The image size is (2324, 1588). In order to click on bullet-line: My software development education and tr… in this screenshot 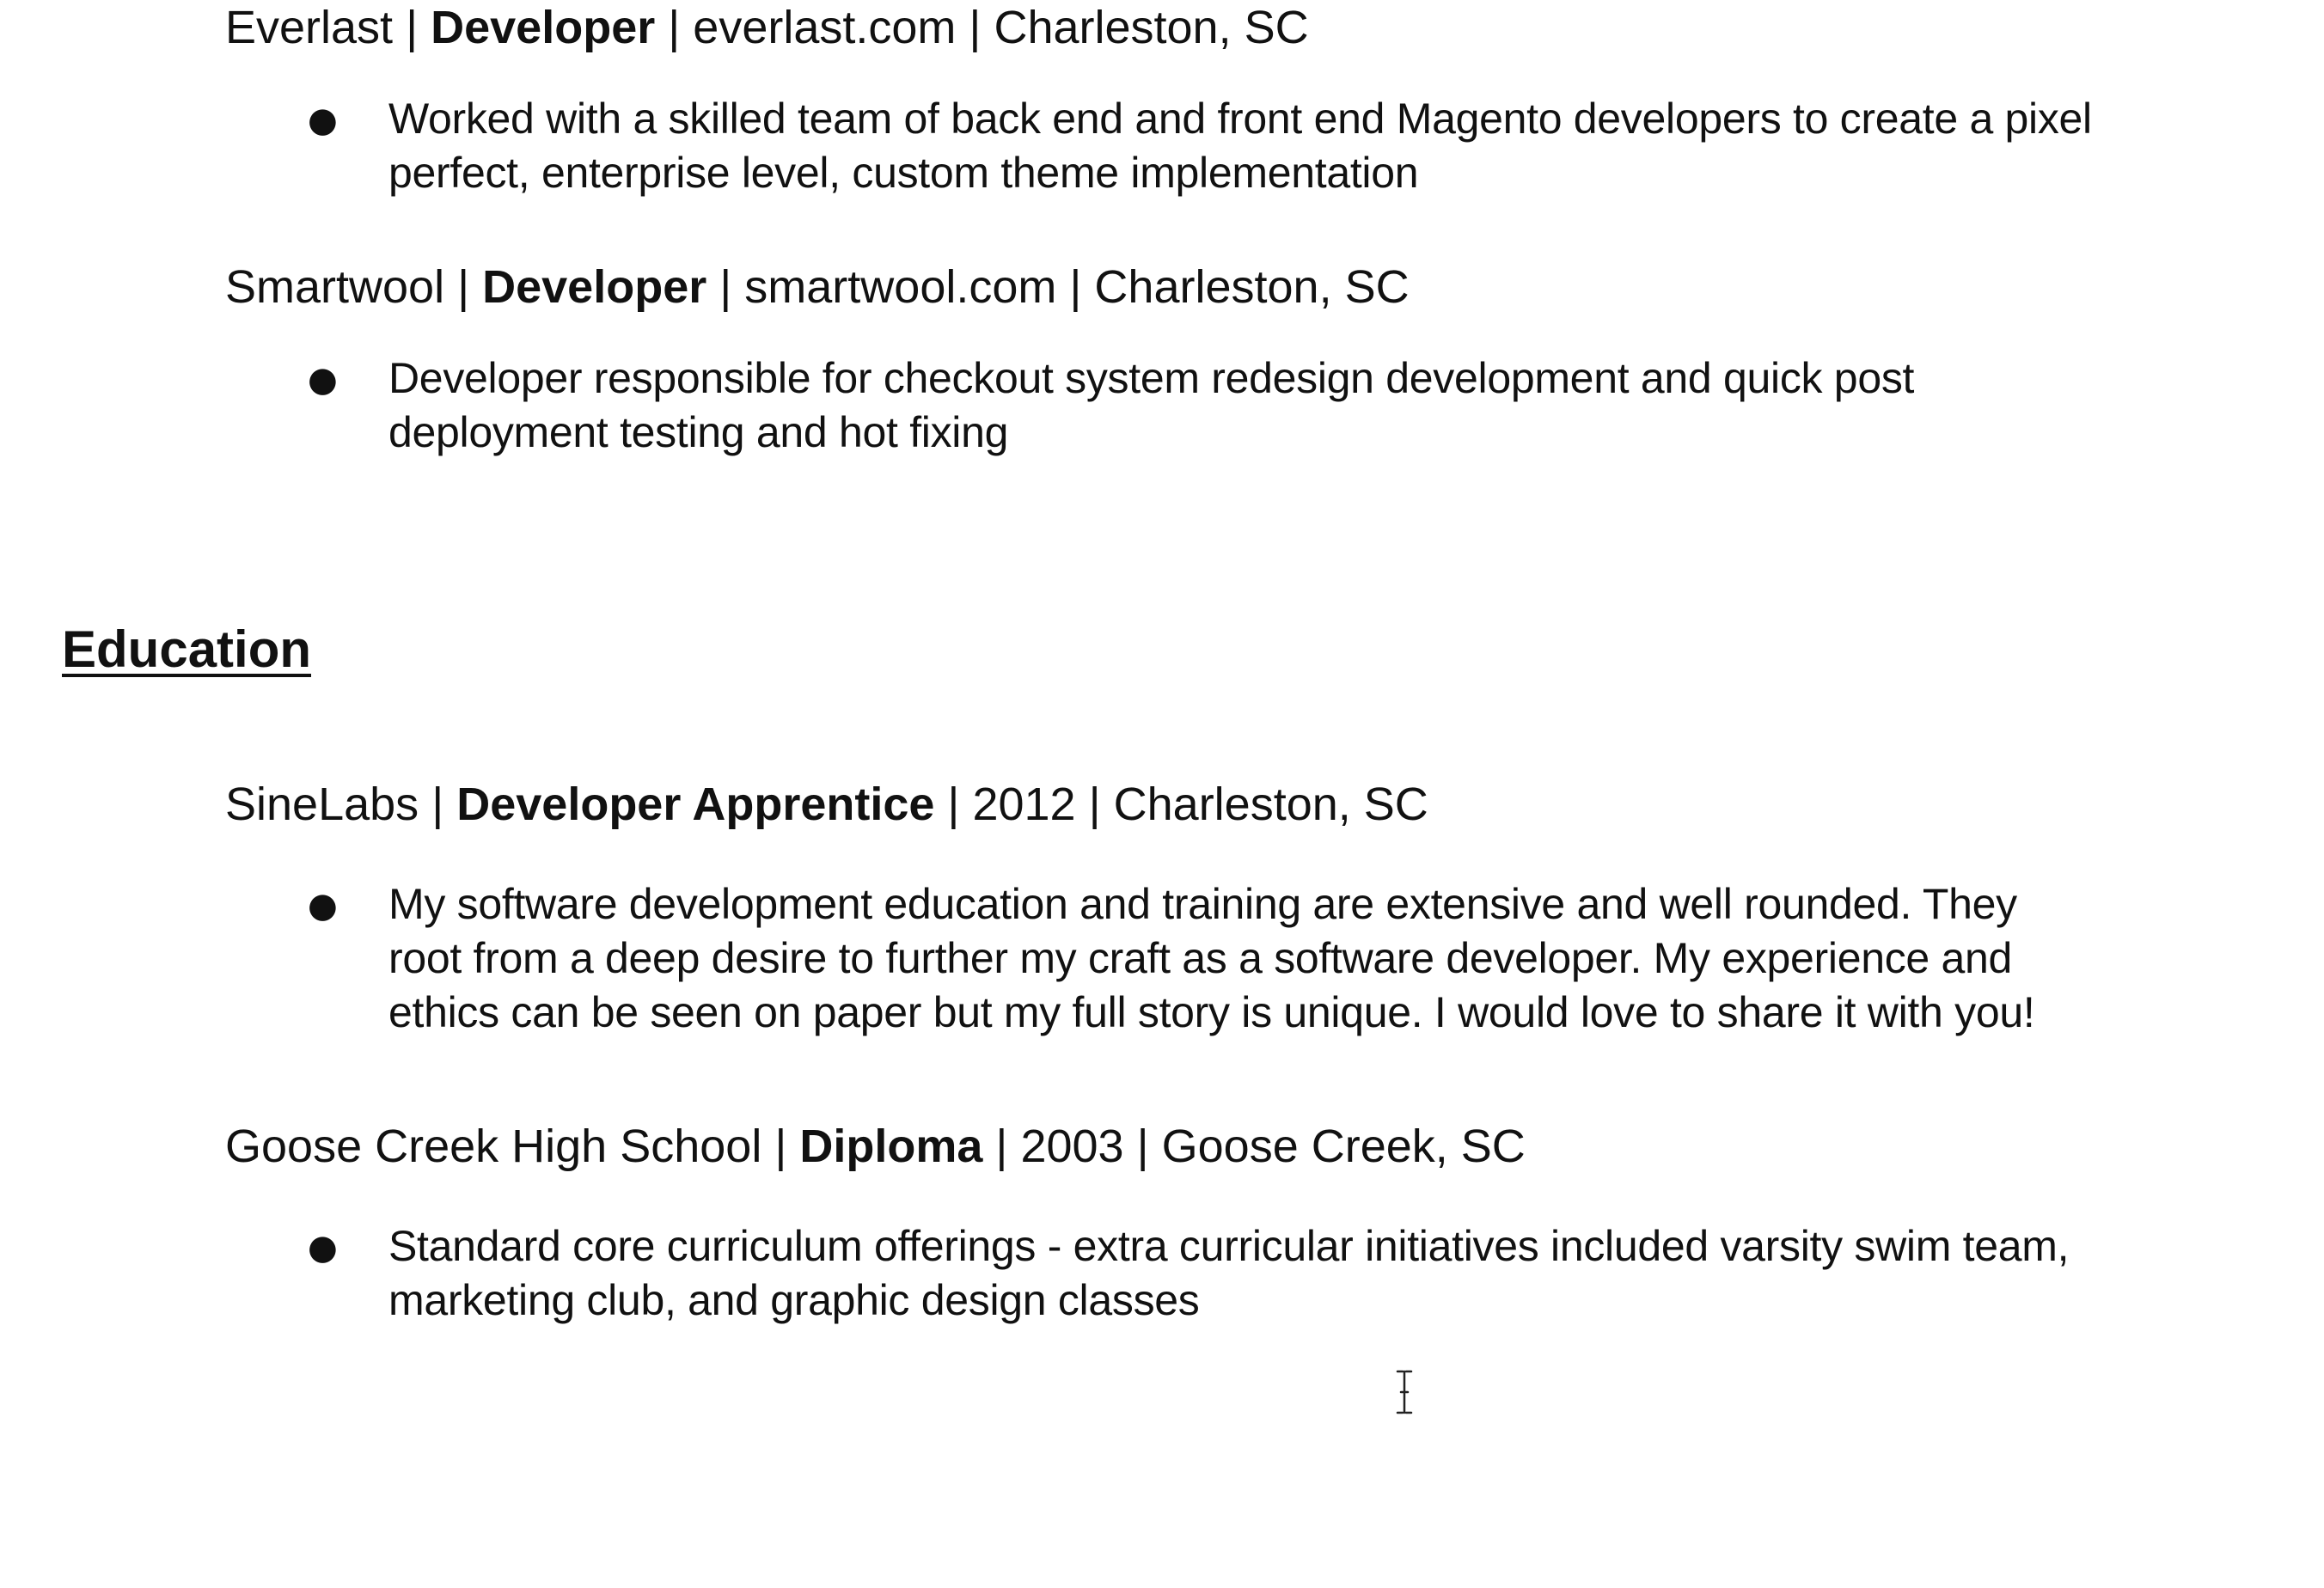, I will do `click(1203, 904)`.